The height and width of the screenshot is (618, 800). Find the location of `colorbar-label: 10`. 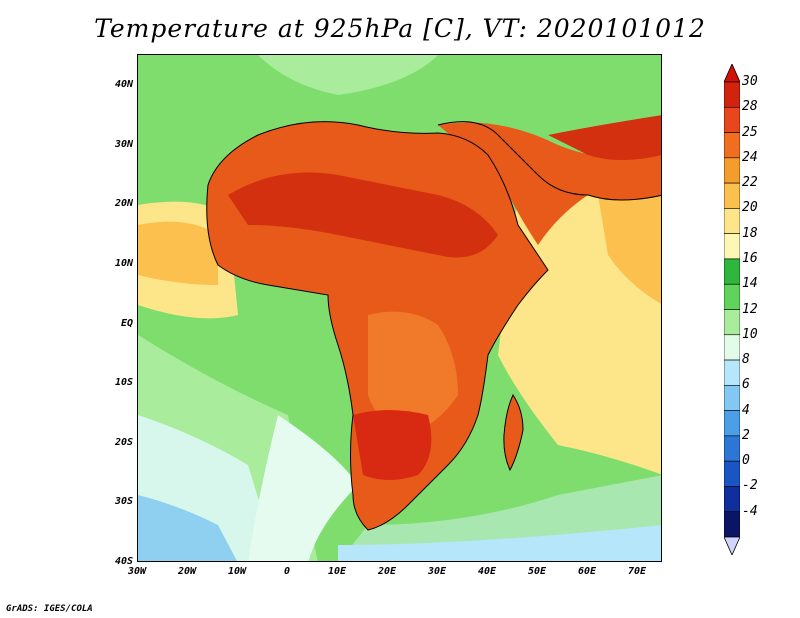

colorbar-label: 10 is located at coordinates (750, 334).